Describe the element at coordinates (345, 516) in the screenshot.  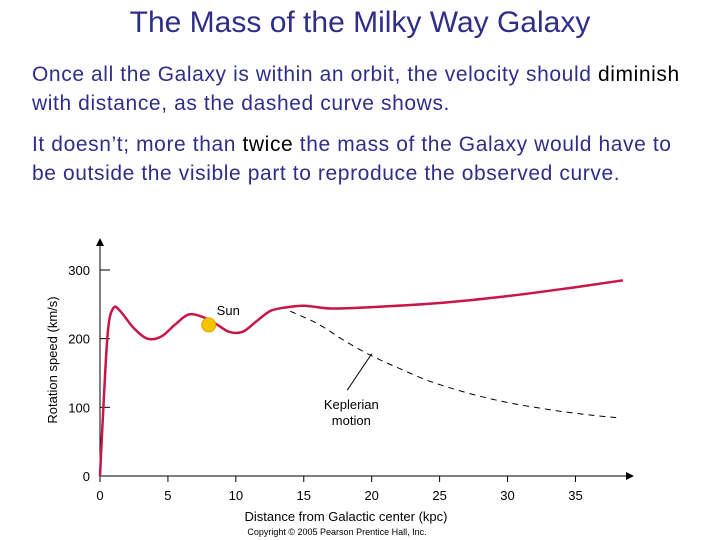
I see `x-axis-label: Distance from Galactic center (kpc)` at that location.